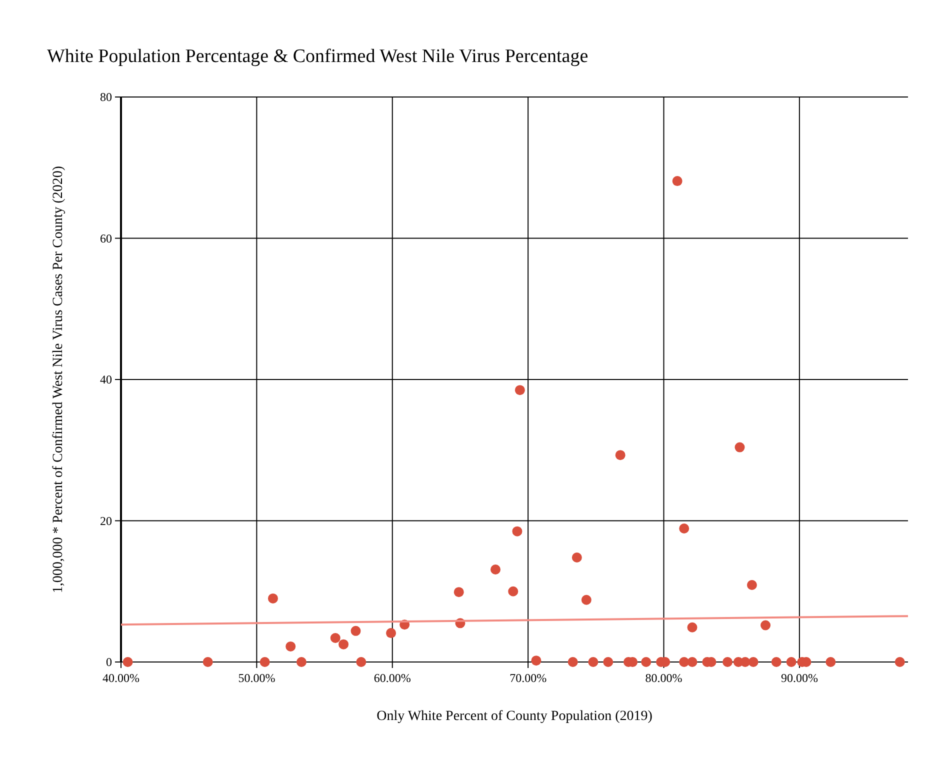  Describe the element at coordinates (106, 379) in the screenshot. I see `y-tick-label: 40` at that location.